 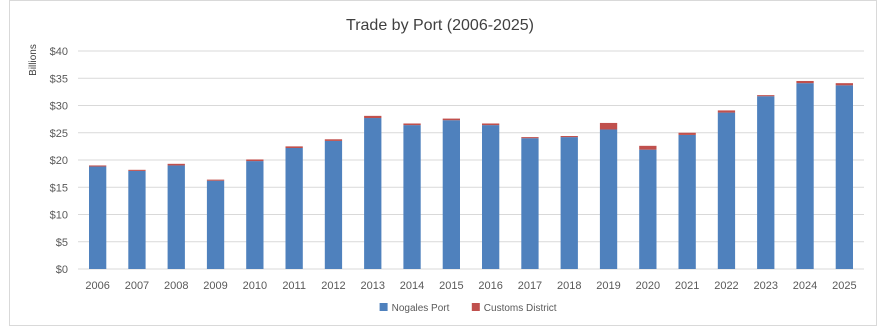 What do you see at coordinates (255, 286) in the screenshot?
I see `x-tick-label: 2010` at bounding box center [255, 286].